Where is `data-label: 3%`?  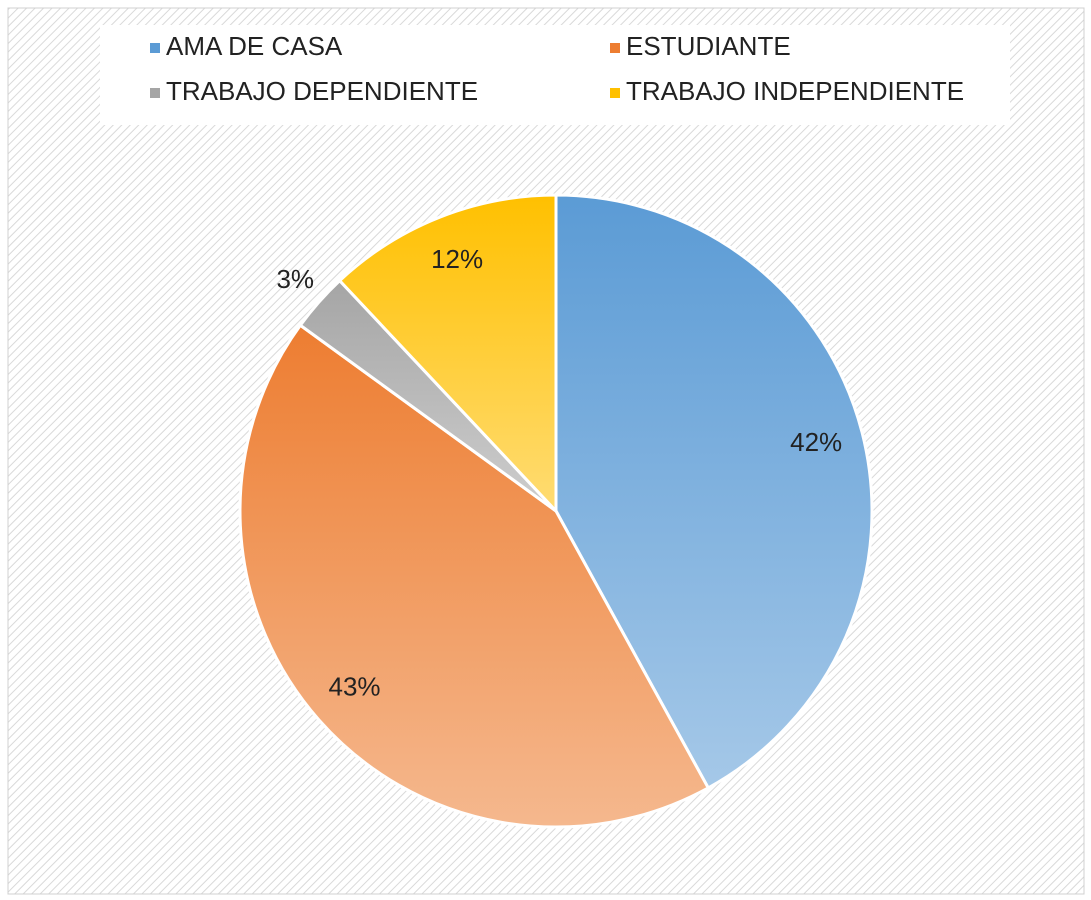 data-label: 3% is located at coordinates (295, 279).